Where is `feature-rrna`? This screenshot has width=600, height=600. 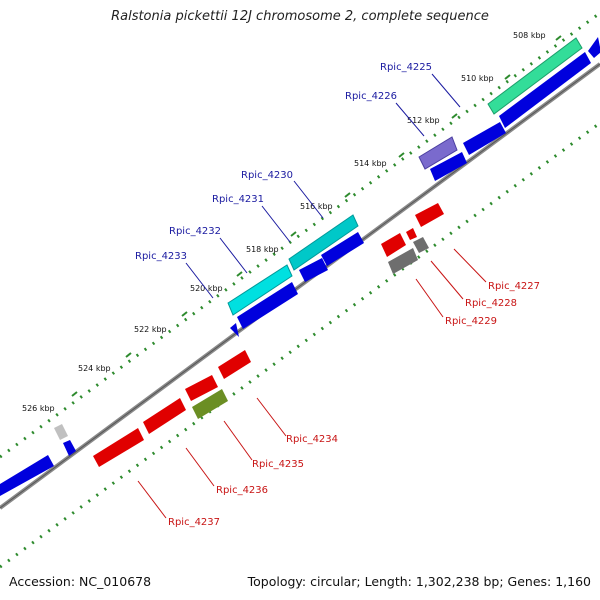 feature-rrna is located at coordinates (535, 76).